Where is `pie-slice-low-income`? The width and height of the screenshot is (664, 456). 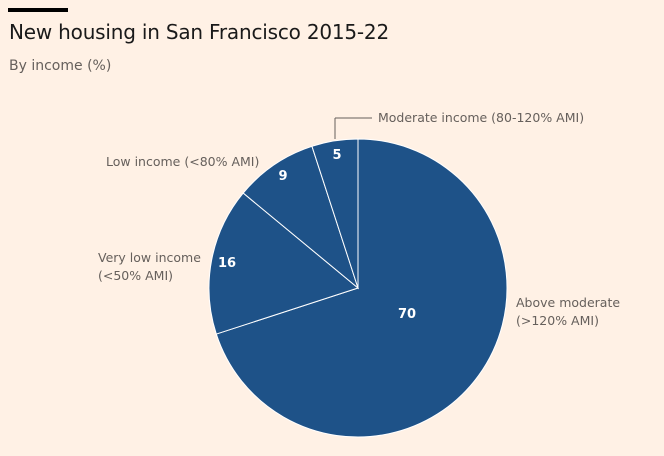
pie-slice-low-income is located at coordinates (301, 217).